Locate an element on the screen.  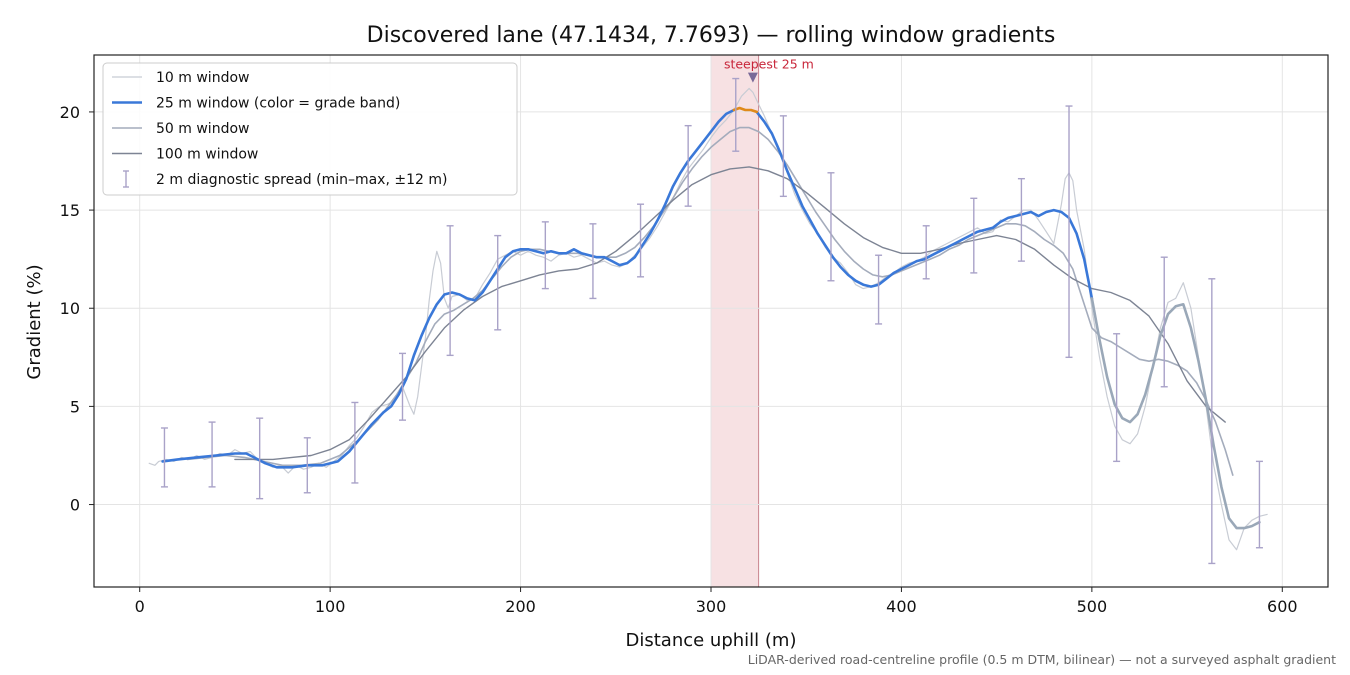
x-tick-label: 200 is located at coordinates (520, 606).